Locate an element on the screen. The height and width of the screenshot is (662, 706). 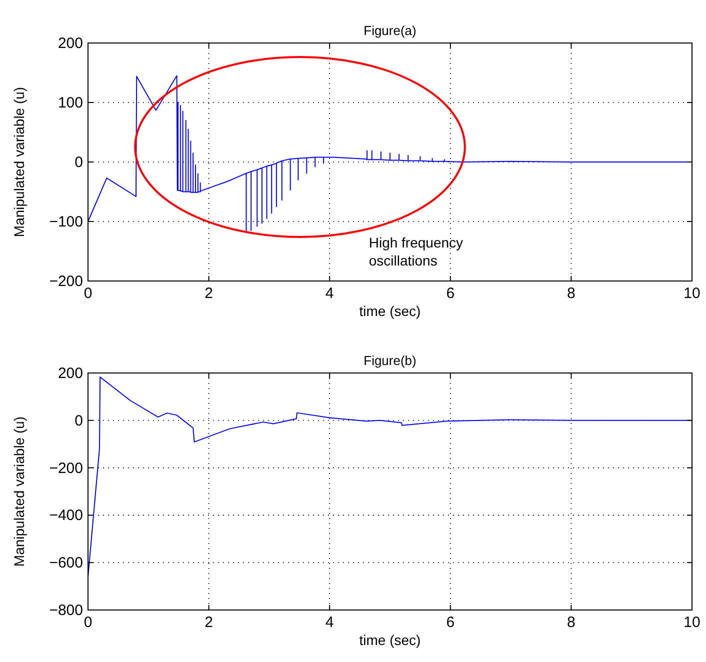
y-tick-label: 100 is located at coordinates (70, 103).